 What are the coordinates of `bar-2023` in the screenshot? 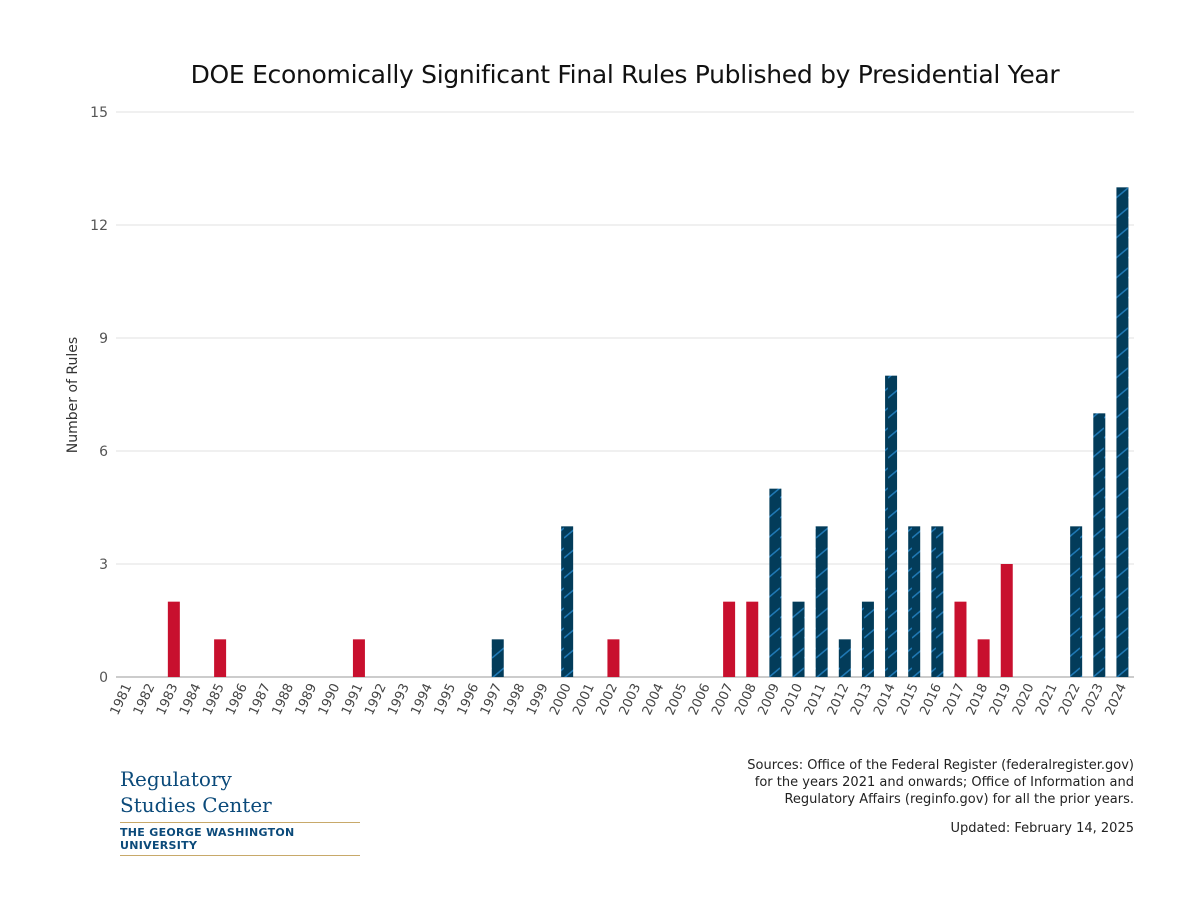 It's located at (1099, 545).